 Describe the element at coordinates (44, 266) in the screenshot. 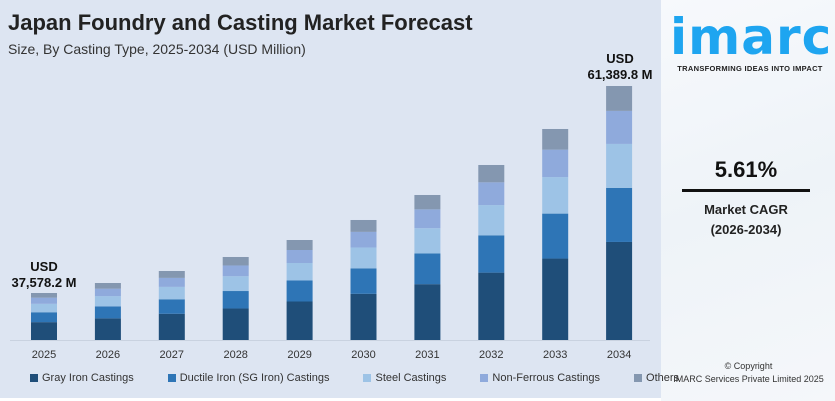

I see `first-value-currency: USD` at that location.